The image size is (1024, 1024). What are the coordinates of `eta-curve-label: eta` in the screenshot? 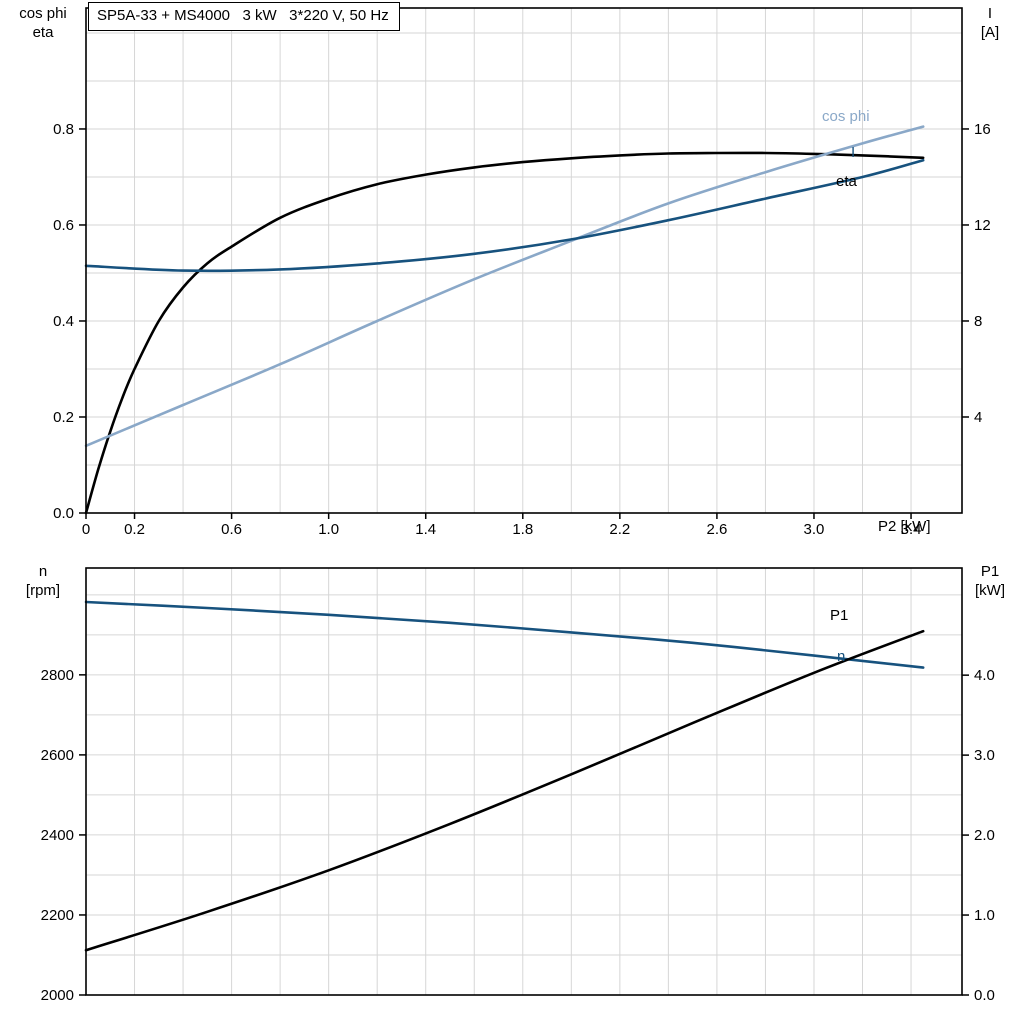 It's located at (846, 181).